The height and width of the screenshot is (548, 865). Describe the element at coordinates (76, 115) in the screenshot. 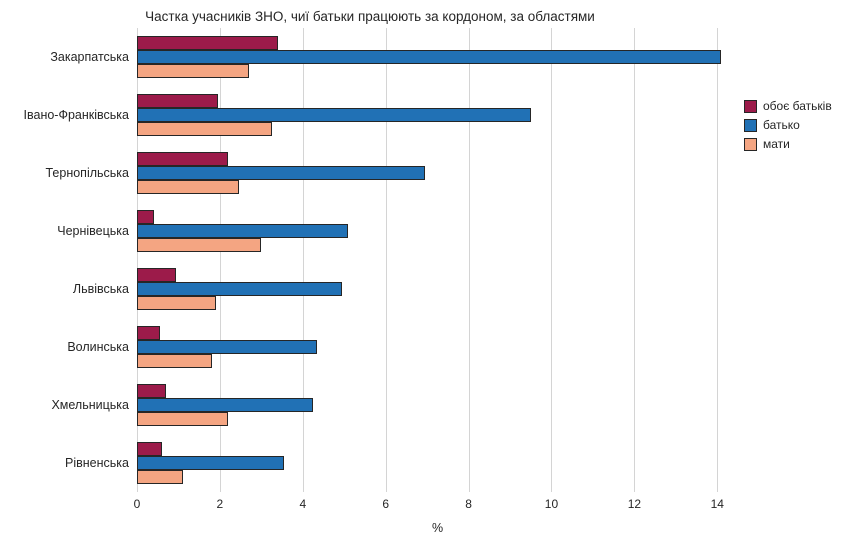

I see `category-label: Івано-Франківська` at that location.